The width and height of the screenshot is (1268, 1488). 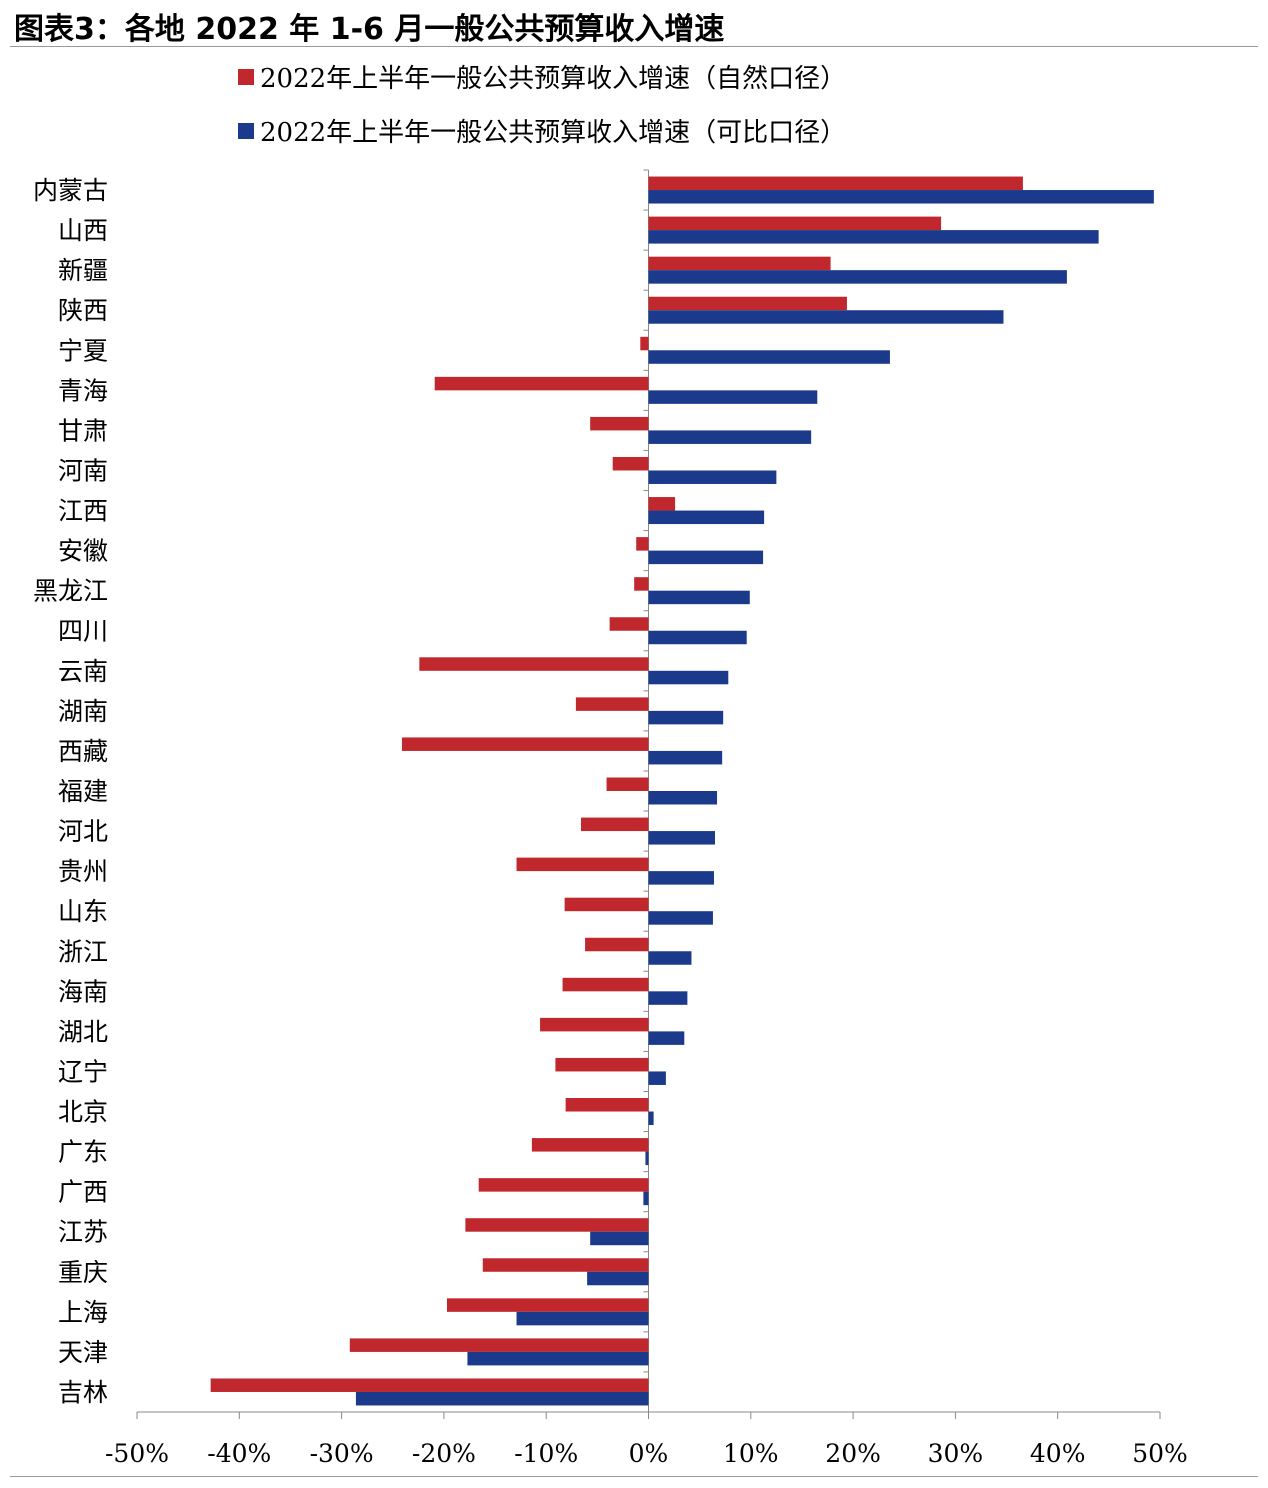 What do you see at coordinates (239, 1453) in the screenshot?
I see `x-tick-label: -40%` at bounding box center [239, 1453].